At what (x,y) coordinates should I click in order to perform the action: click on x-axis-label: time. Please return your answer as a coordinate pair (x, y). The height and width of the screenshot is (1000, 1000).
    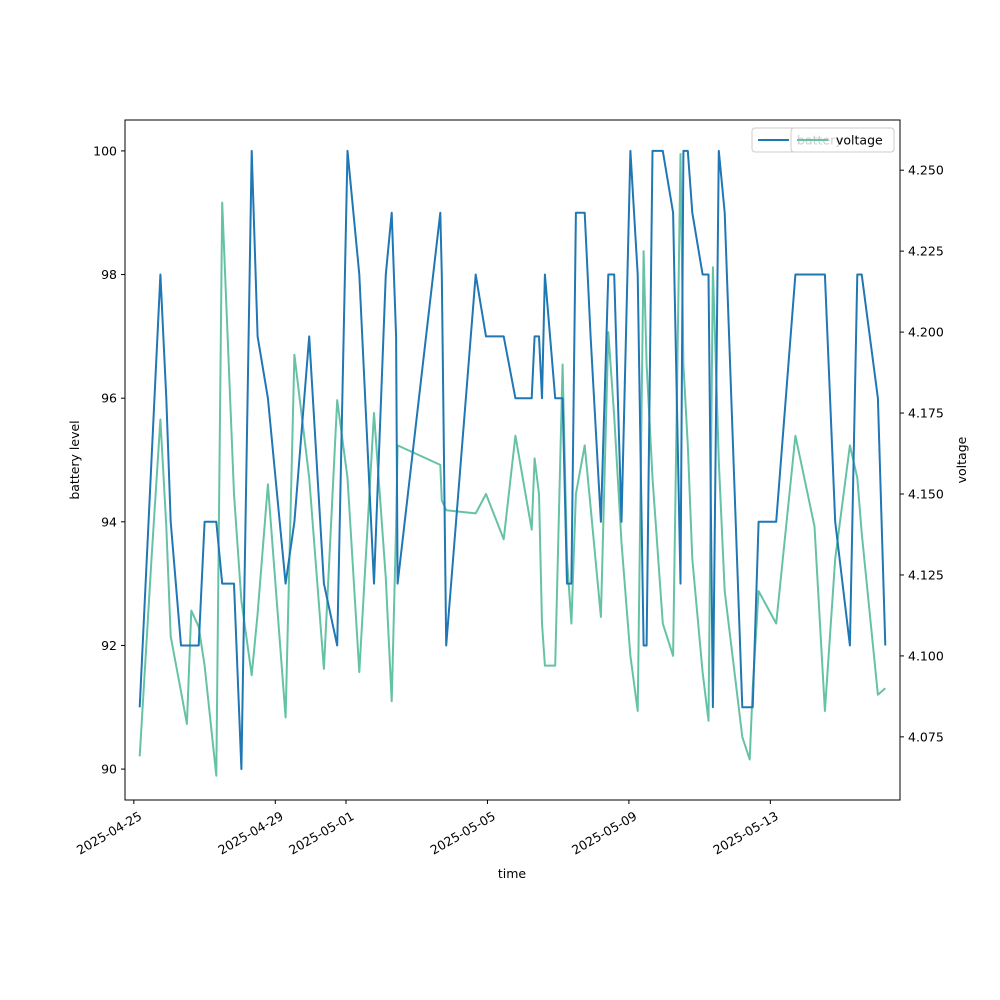
    Looking at the image, I should click on (512, 873).